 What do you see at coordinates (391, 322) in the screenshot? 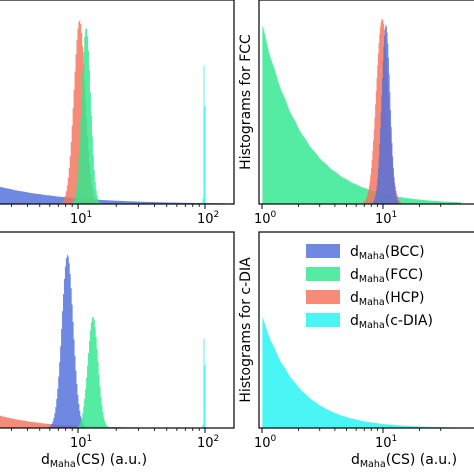
I see `legend-label: dMaha(c-DIA)` at bounding box center [391, 322].